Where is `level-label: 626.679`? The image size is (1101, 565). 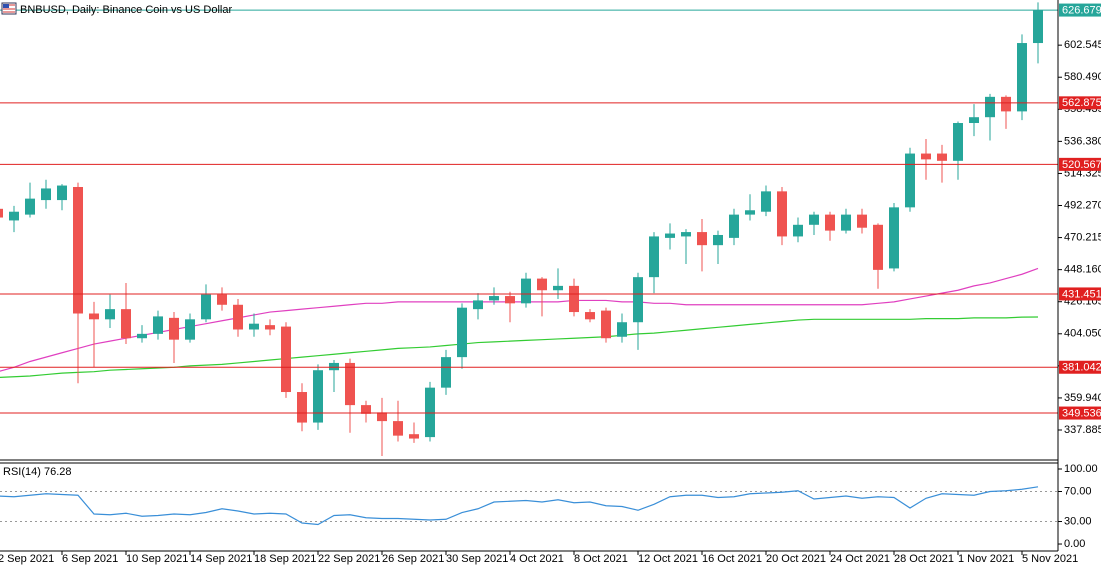
level-label: 626.679 is located at coordinates (1081, 10).